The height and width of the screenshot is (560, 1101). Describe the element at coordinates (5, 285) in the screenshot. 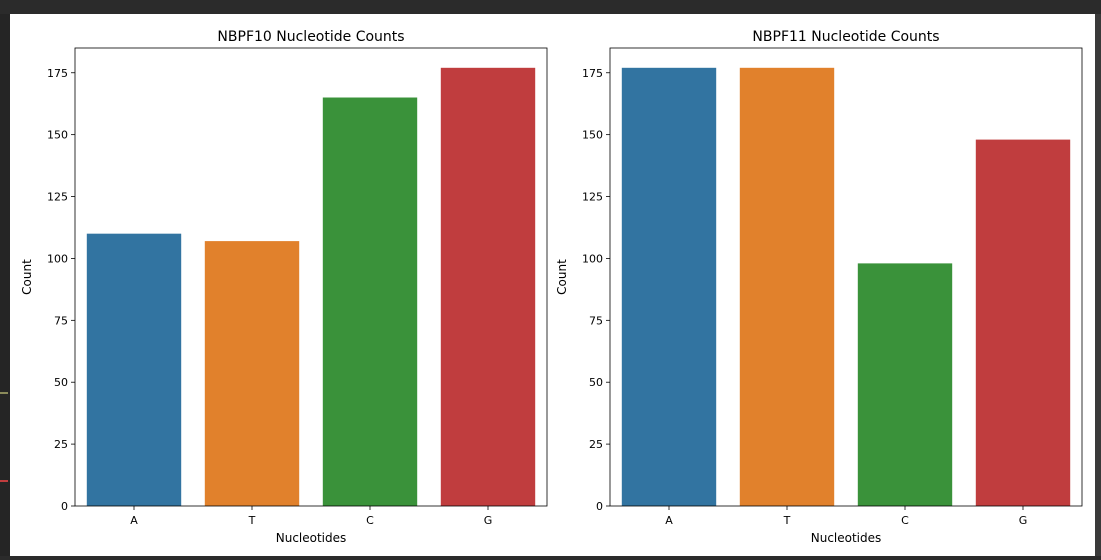

I see `editor-gutter` at that location.